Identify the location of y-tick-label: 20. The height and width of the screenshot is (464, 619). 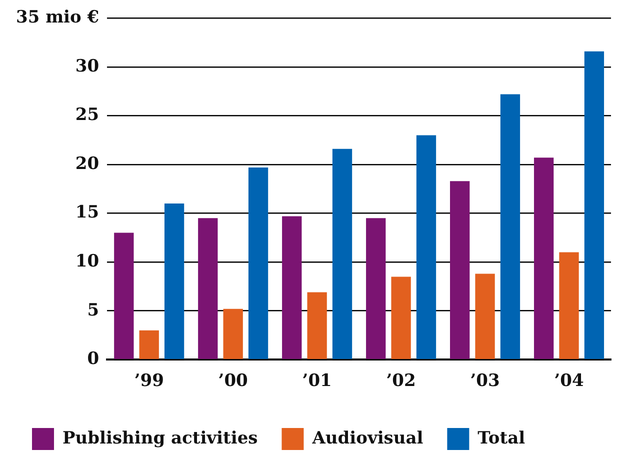
(87, 164).